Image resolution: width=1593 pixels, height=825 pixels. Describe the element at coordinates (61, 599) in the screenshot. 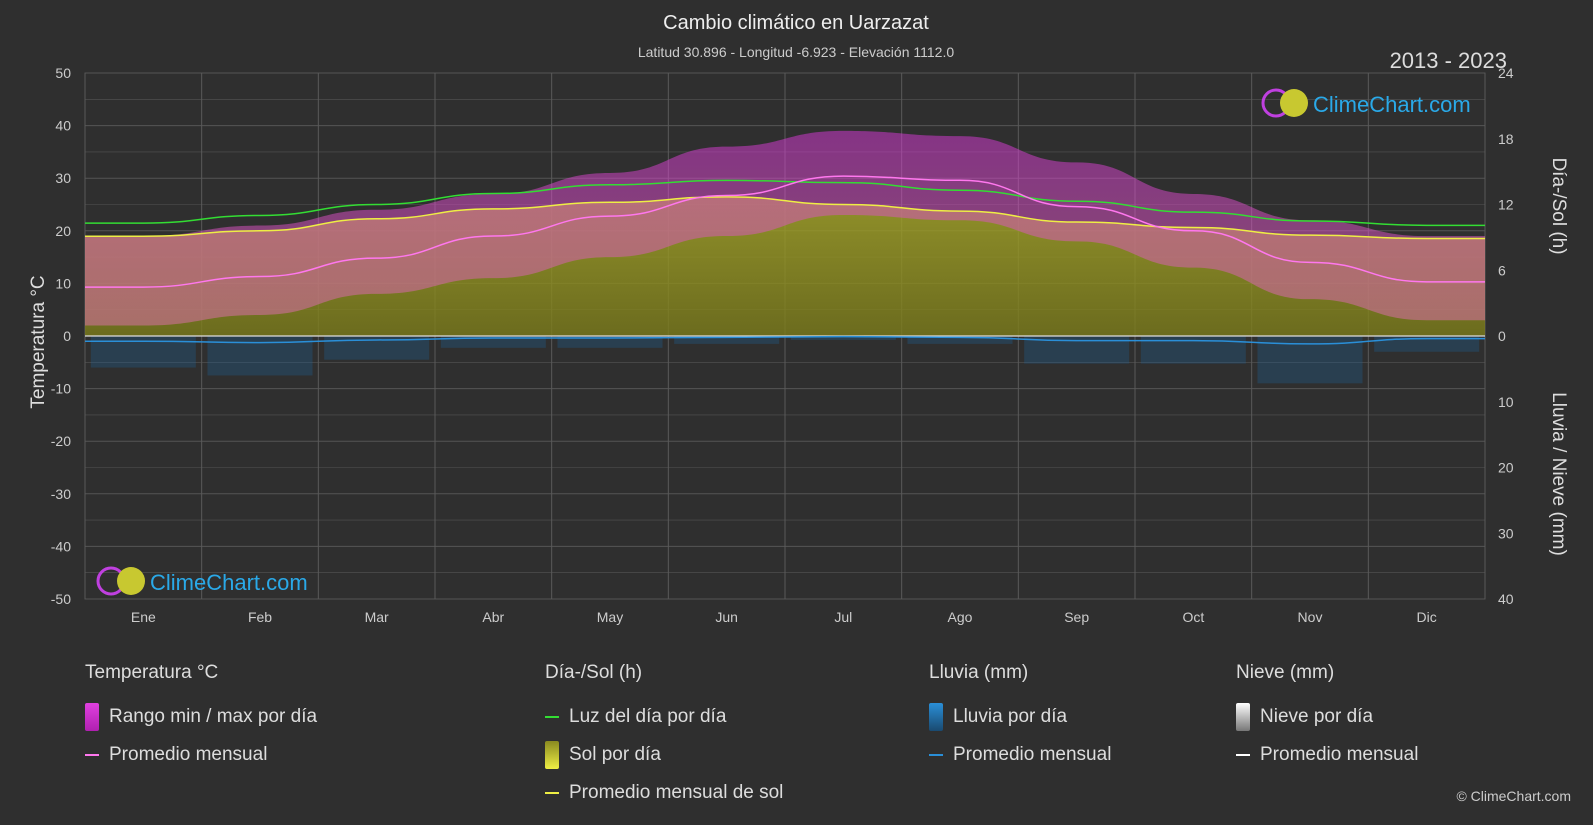

I see `left-tick-label: -50` at that location.